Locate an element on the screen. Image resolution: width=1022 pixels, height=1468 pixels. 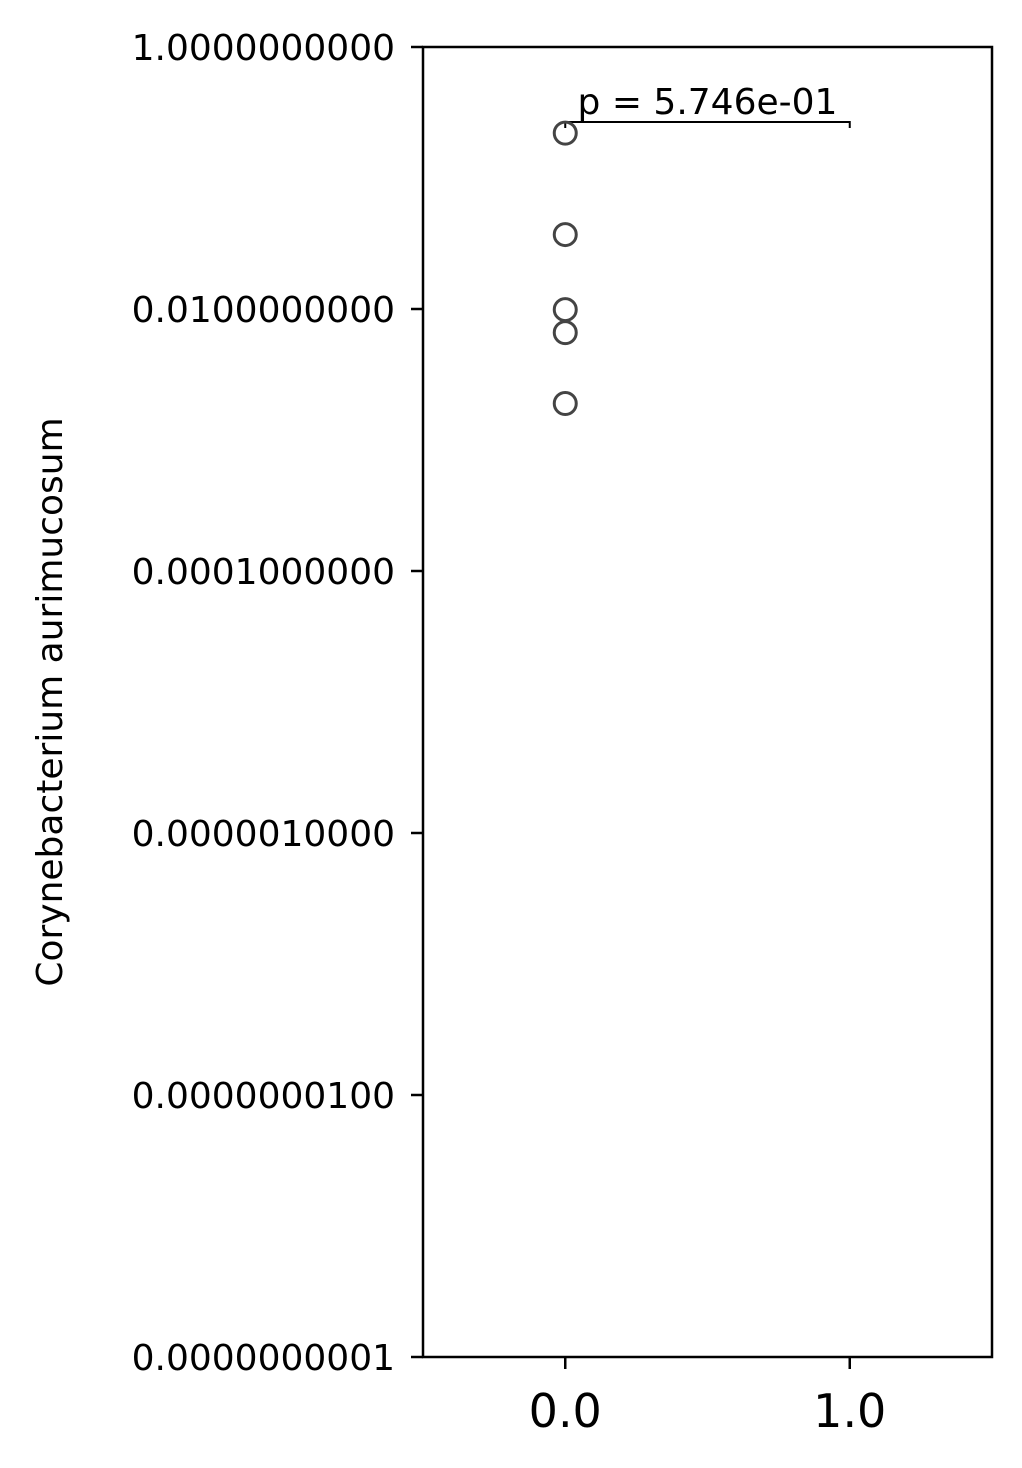
x-tick-label: 0.0 is located at coordinates (565, 1411).